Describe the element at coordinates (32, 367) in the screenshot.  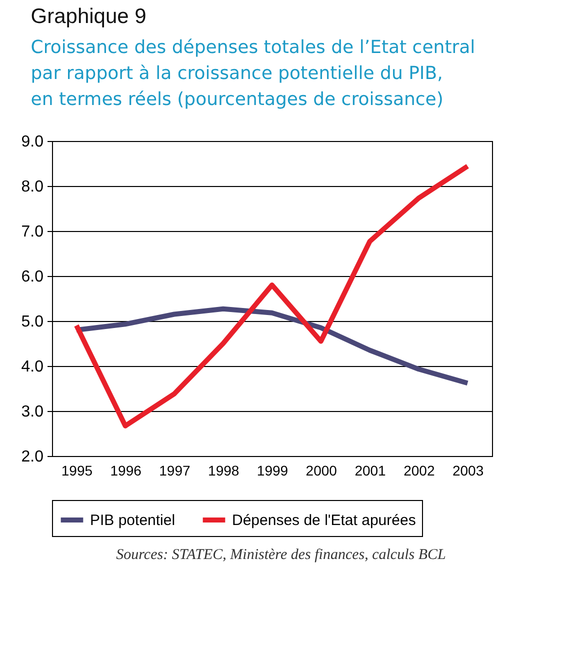
I see `y-tick-label: 4.0` at that location.